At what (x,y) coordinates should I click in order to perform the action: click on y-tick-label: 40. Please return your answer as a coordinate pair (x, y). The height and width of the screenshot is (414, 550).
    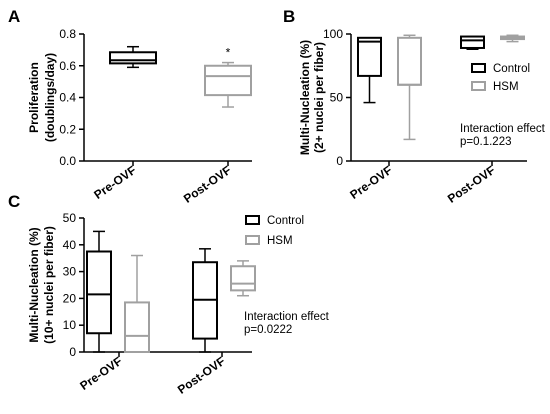
    Looking at the image, I should click on (70, 245).